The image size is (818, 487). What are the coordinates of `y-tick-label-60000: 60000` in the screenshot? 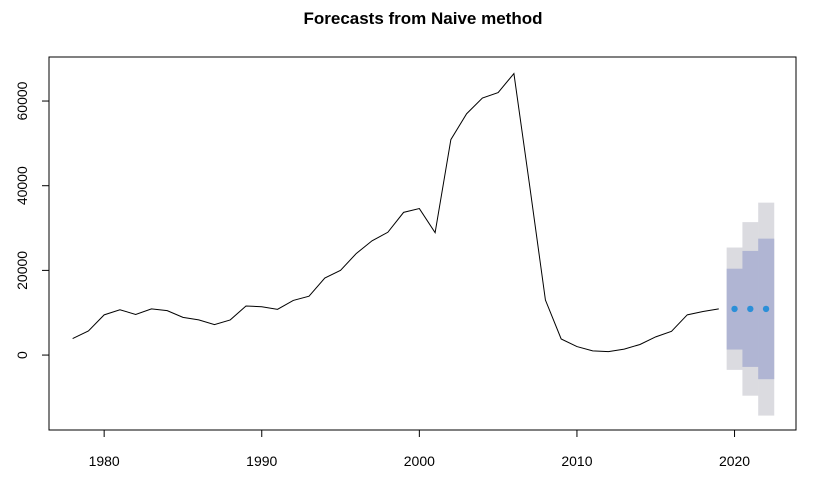 It's located at (22, 100).